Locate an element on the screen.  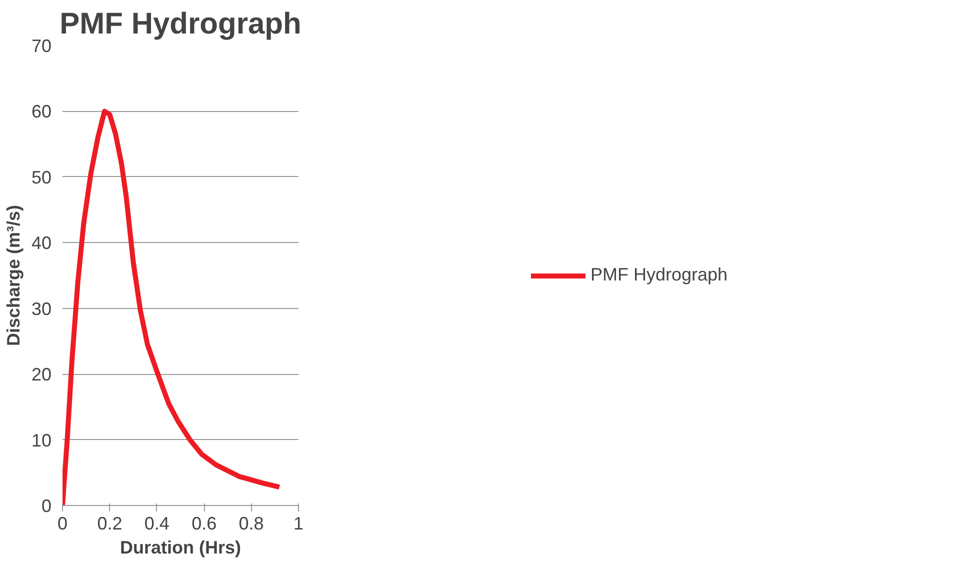
x-tick-label: 0.2 is located at coordinates (109, 524).